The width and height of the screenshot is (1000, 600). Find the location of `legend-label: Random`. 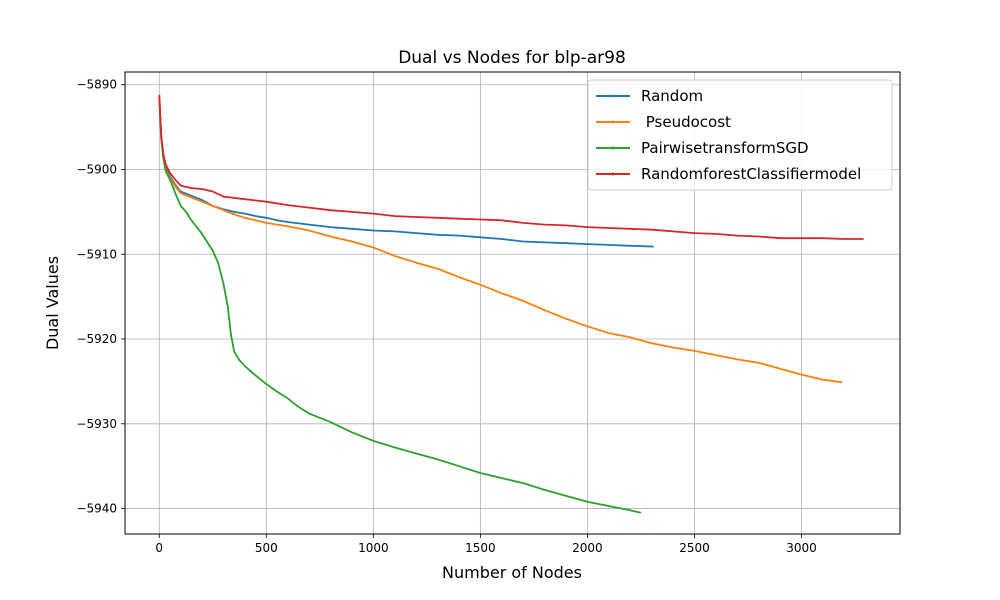

legend-label: Random is located at coordinates (672, 96).